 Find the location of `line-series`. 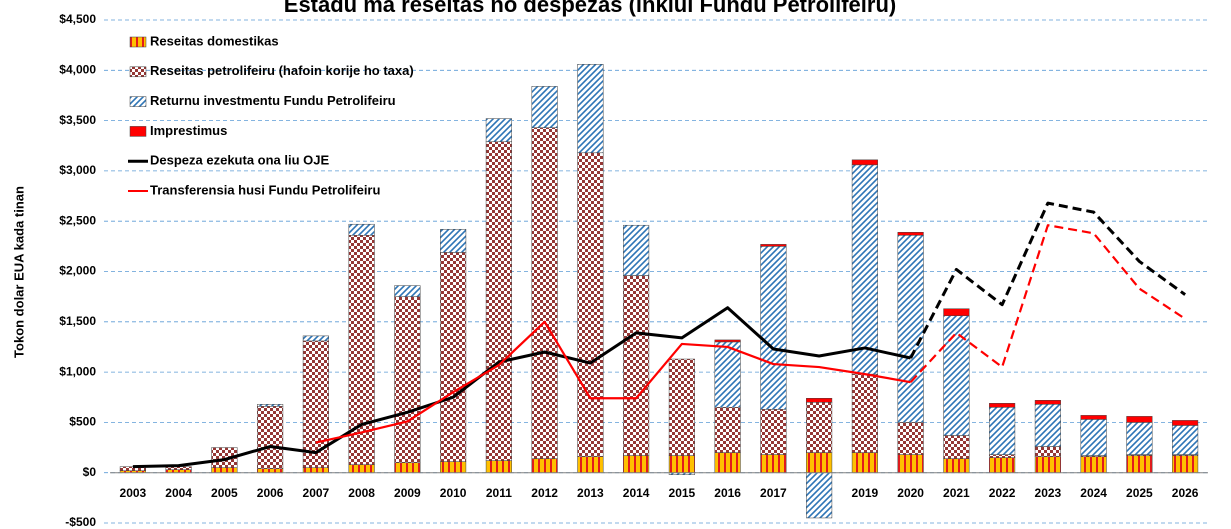

line-series is located at coordinates (1048, 280).